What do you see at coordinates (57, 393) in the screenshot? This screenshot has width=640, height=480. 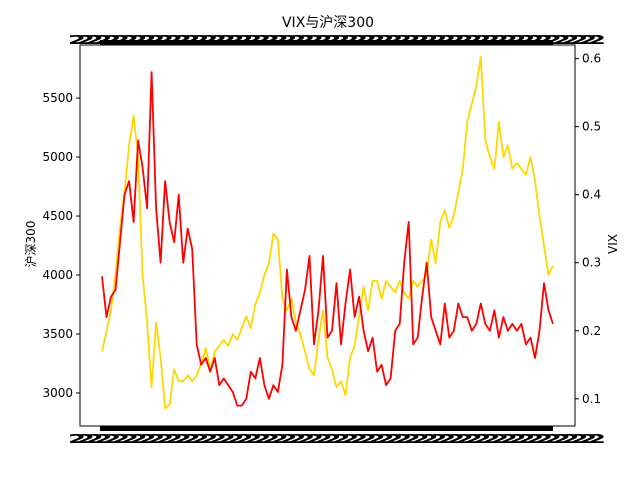 I see `y-tick-label-left: 3000` at bounding box center [57, 393].